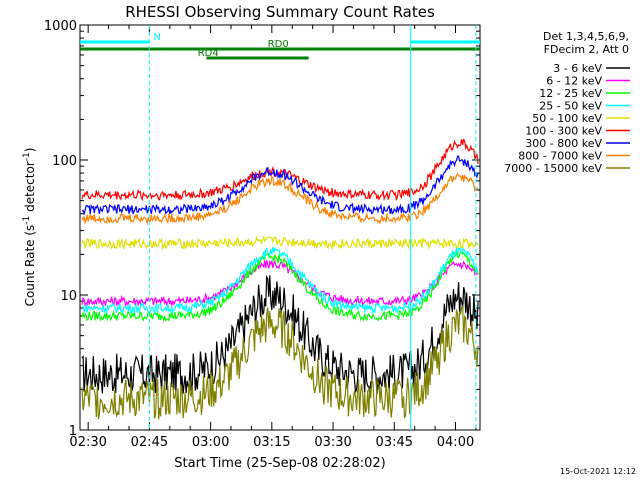 This screenshot has height=480, width=640. What do you see at coordinates (27, 156) in the screenshot?
I see `y-axis-label-sup2: -1` at bounding box center [27, 156].